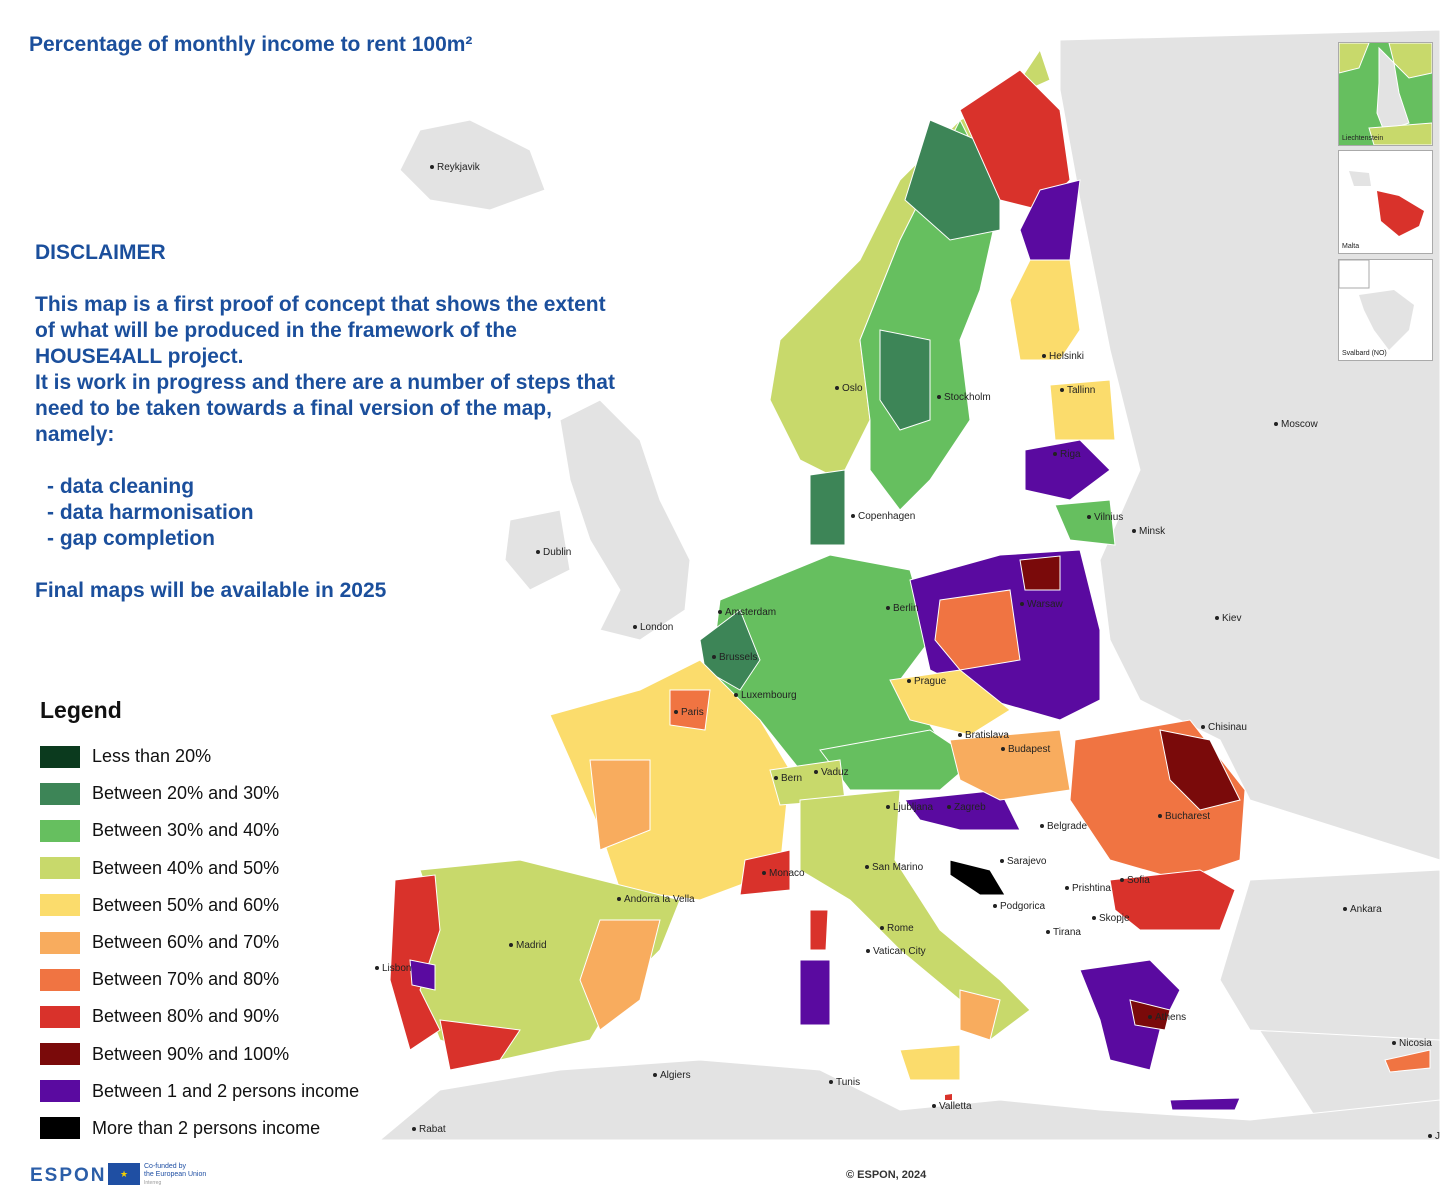 The height and width of the screenshot is (1201, 1440). I want to click on city-label: Copenhagen, so click(883, 516).